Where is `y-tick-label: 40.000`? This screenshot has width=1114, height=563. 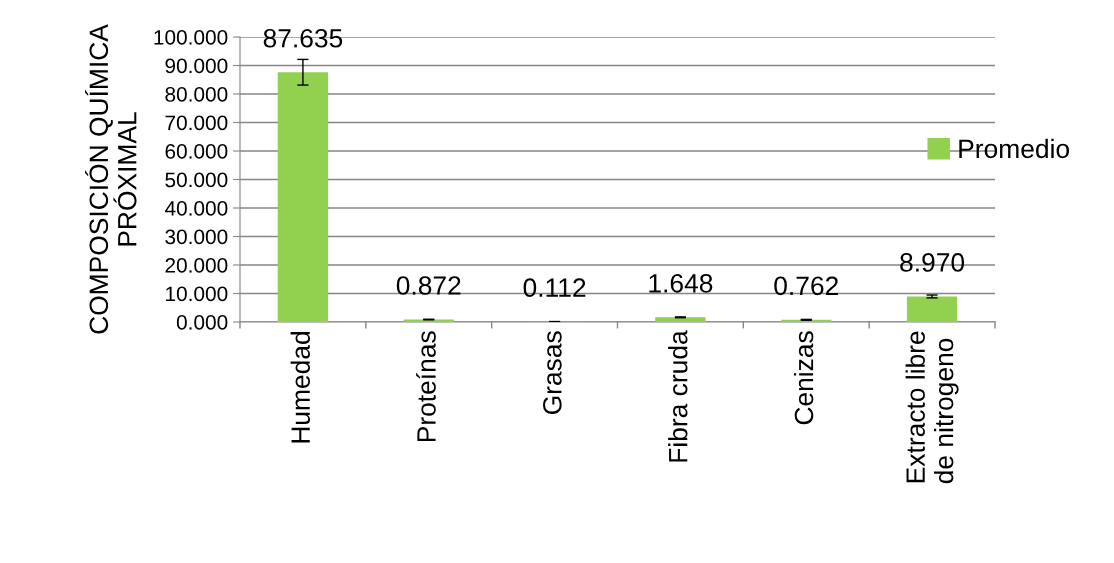
y-tick-label: 40.000 is located at coordinates (196, 208).